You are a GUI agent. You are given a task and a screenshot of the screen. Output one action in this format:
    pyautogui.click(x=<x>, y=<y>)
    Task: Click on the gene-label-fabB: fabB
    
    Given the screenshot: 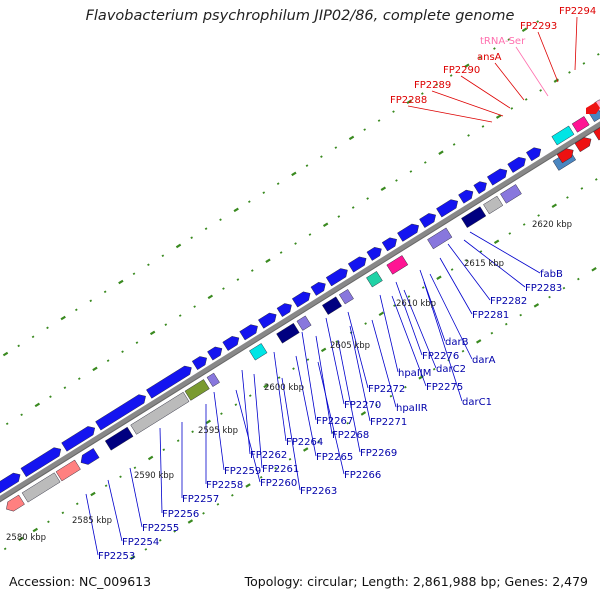 What is the action you would take?
    pyautogui.click(x=551, y=274)
    